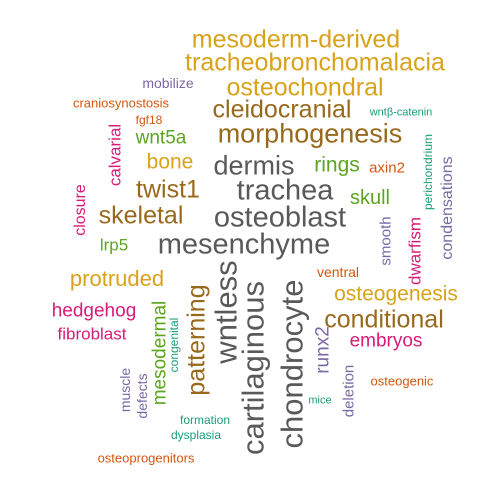 The image size is (500, 500). What do you see at coordinates (168, 189) in the screenshot?
I see `word-twist1: twist1` at bounding box center [168, 189].